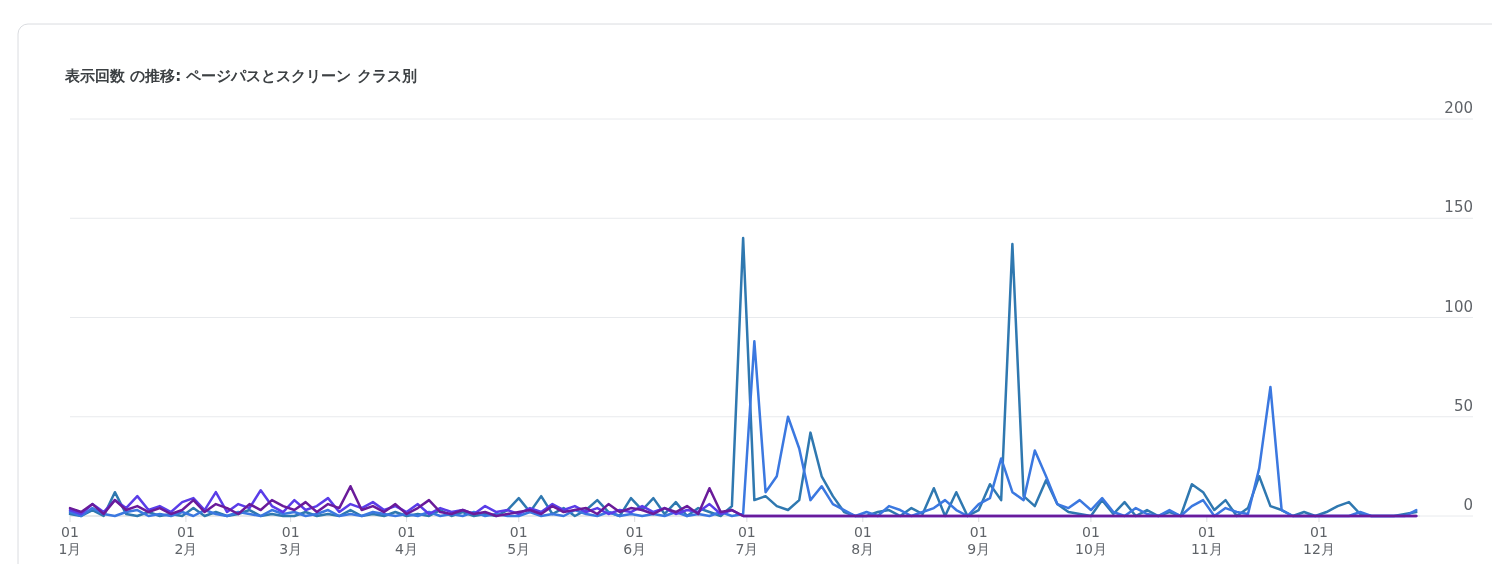 Image resolution: width=1500 pixels, height=564 pixels. I want to click on chart-title: 表示回数 の推移: ページパスとスクリーン クラス別, so click(240, 76).